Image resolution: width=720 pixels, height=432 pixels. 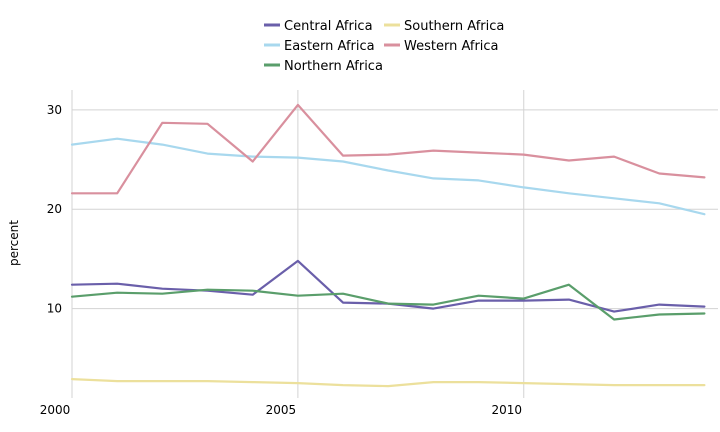 What do you see at coordinates (388, 302) in the screenshot?
I see `series-line-northern-africa` at bounding box center [388, 302].